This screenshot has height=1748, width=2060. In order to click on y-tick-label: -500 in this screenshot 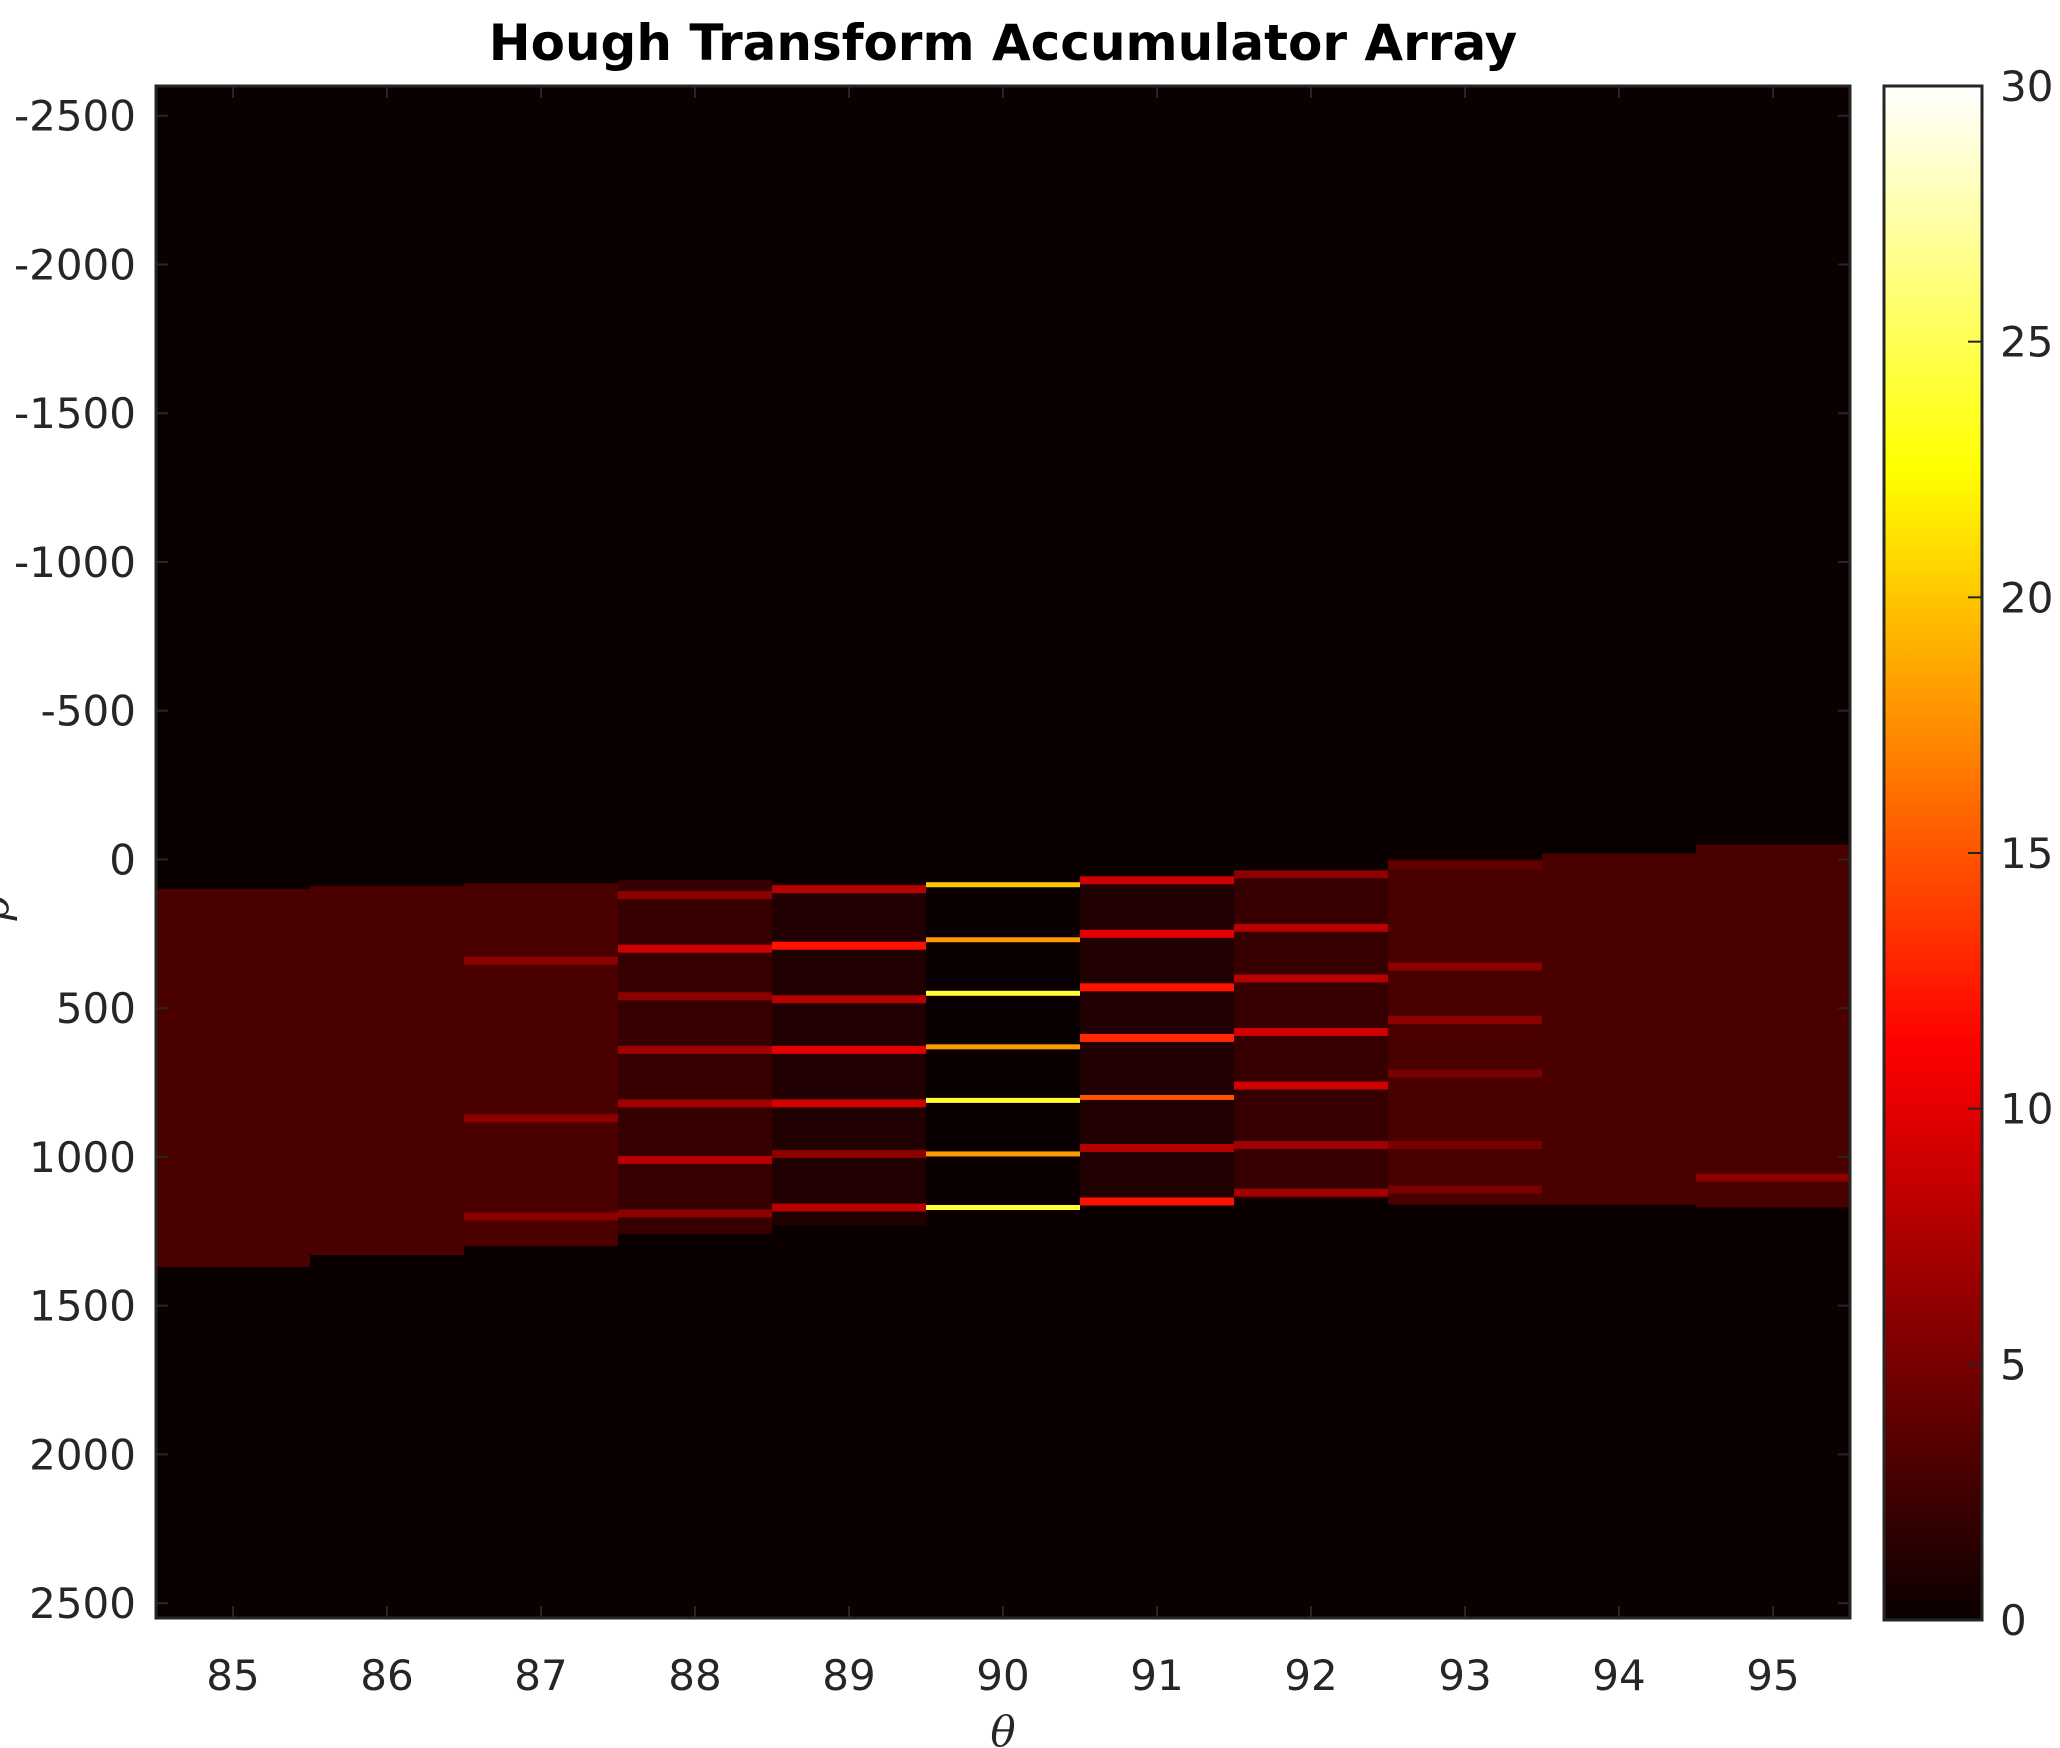, I will do `click(88, 711)`.